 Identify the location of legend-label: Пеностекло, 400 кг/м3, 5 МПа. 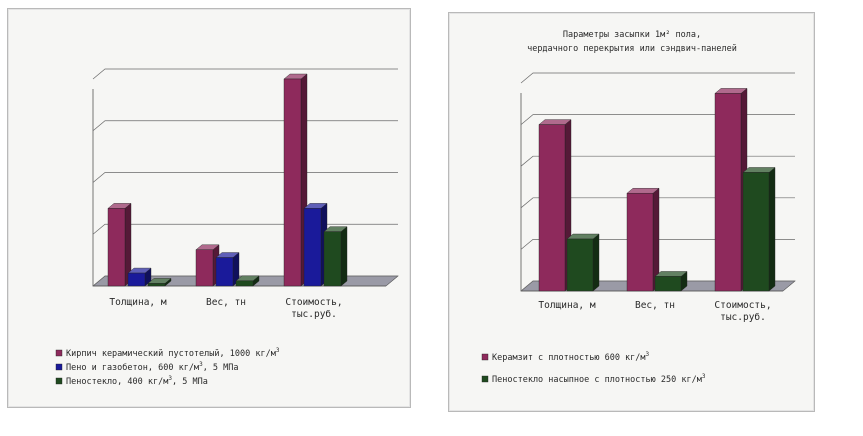
(137, 381).